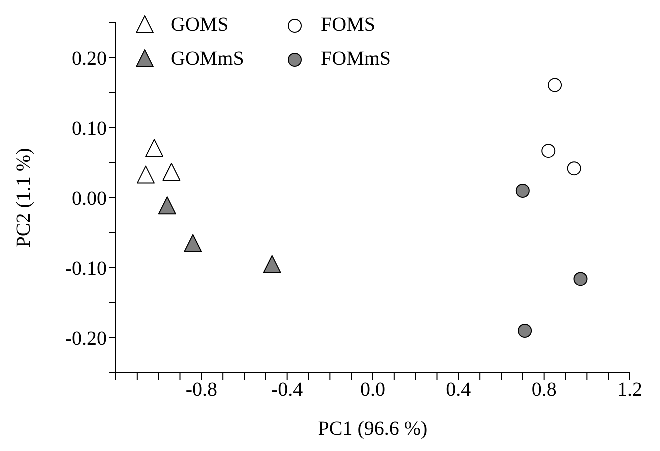 The image size is (660, 451). Describe the element at coordinates (202, 390) in the screenshot. I see `x-tick-label: -0.8` at that location.